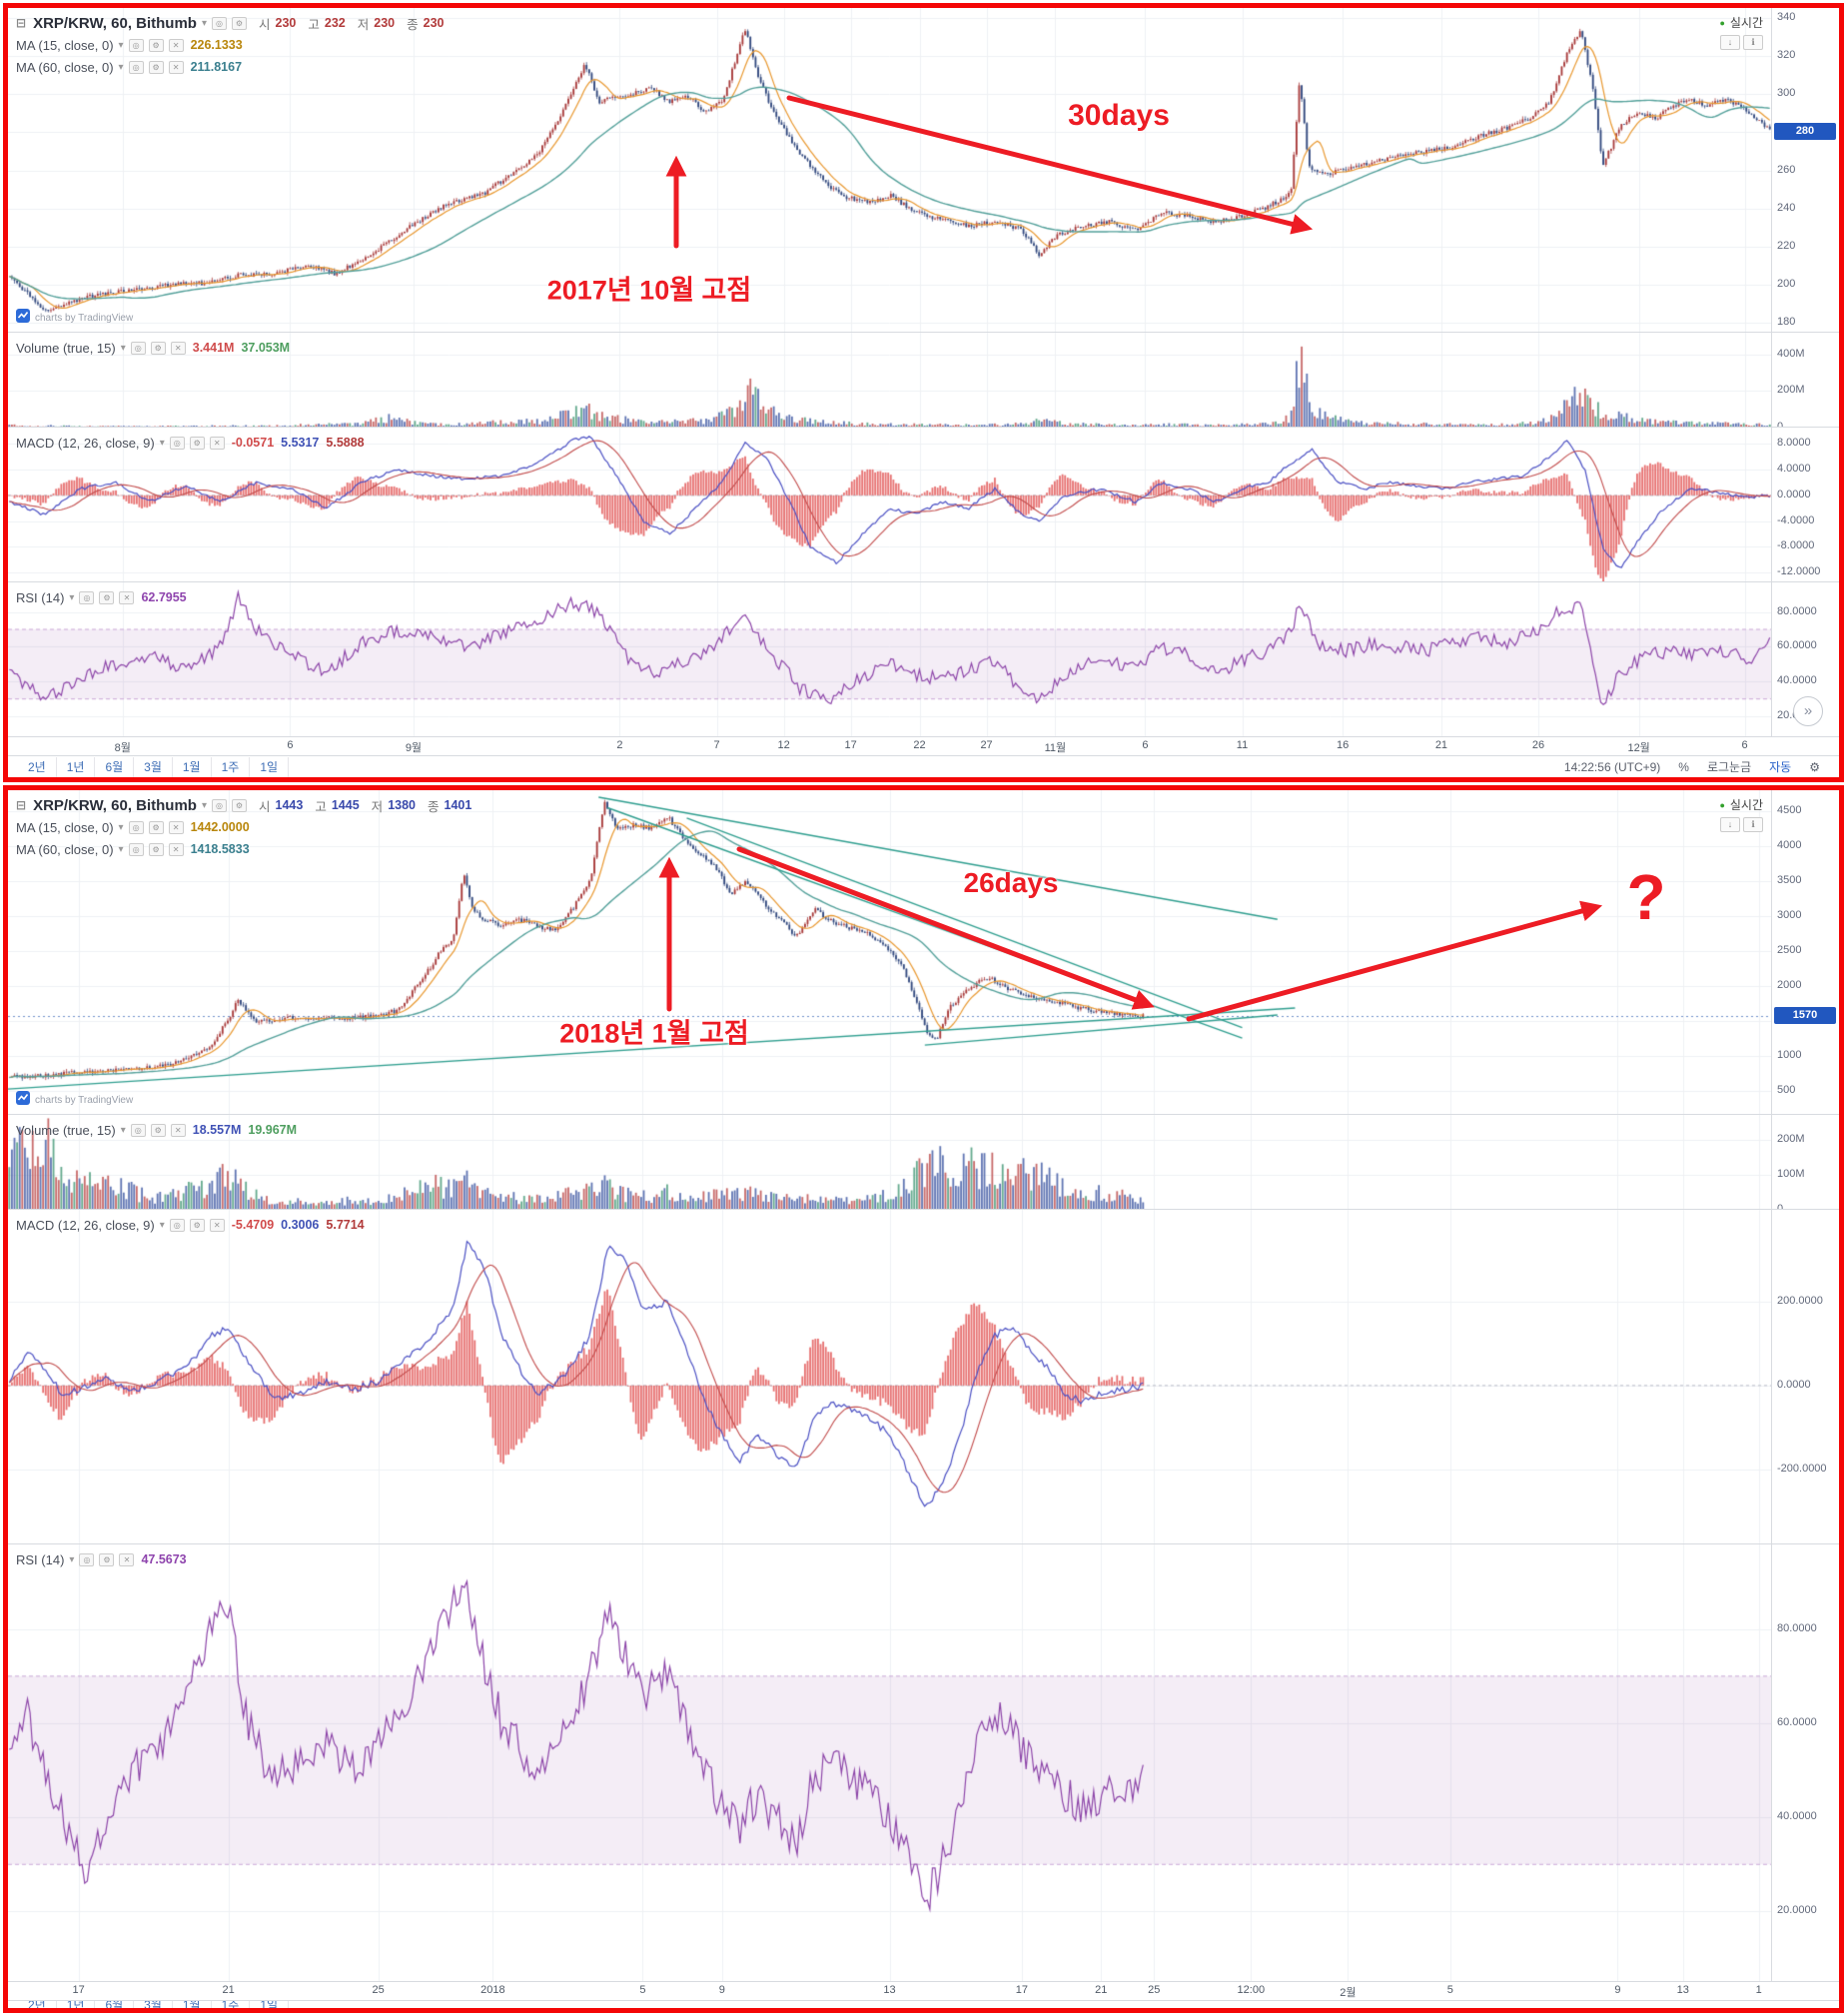 The width and height of the screenshot is (1847, 2016). What do you see at coordinates (1805, 132) in the screenshot?
I see `current-price-badge: 280` at bounding box center [1805, 132].